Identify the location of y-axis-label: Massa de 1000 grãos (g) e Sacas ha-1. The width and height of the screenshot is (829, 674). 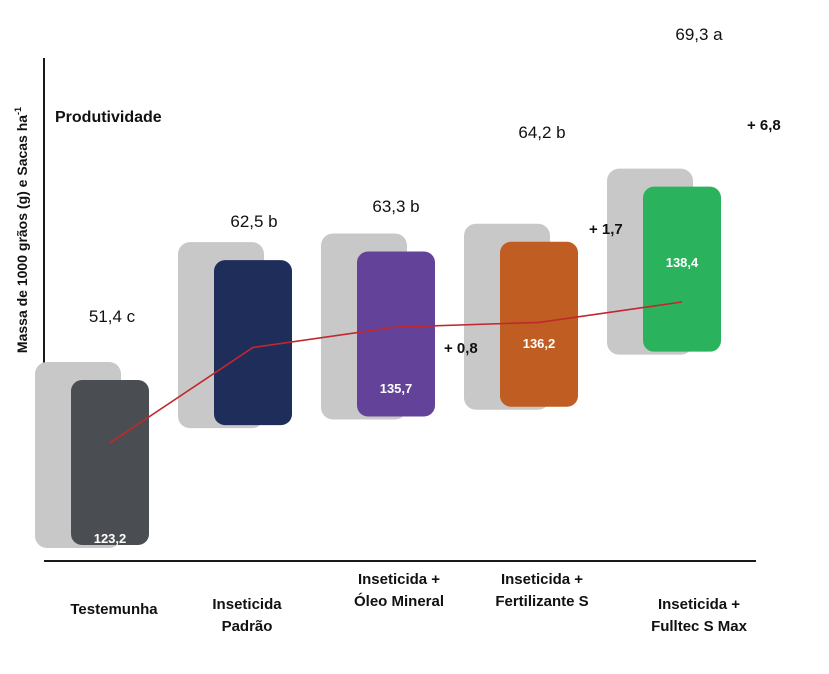
(21, 230).